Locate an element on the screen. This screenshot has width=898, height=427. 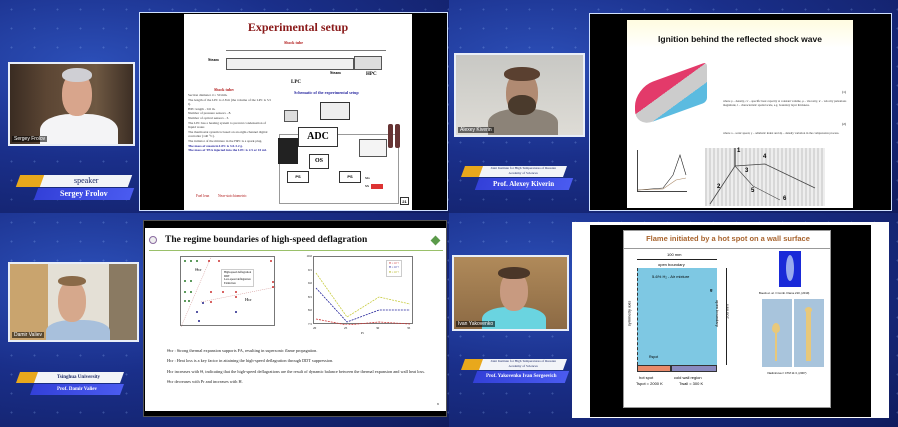
label: LPC is located at coordinates (296, 82).